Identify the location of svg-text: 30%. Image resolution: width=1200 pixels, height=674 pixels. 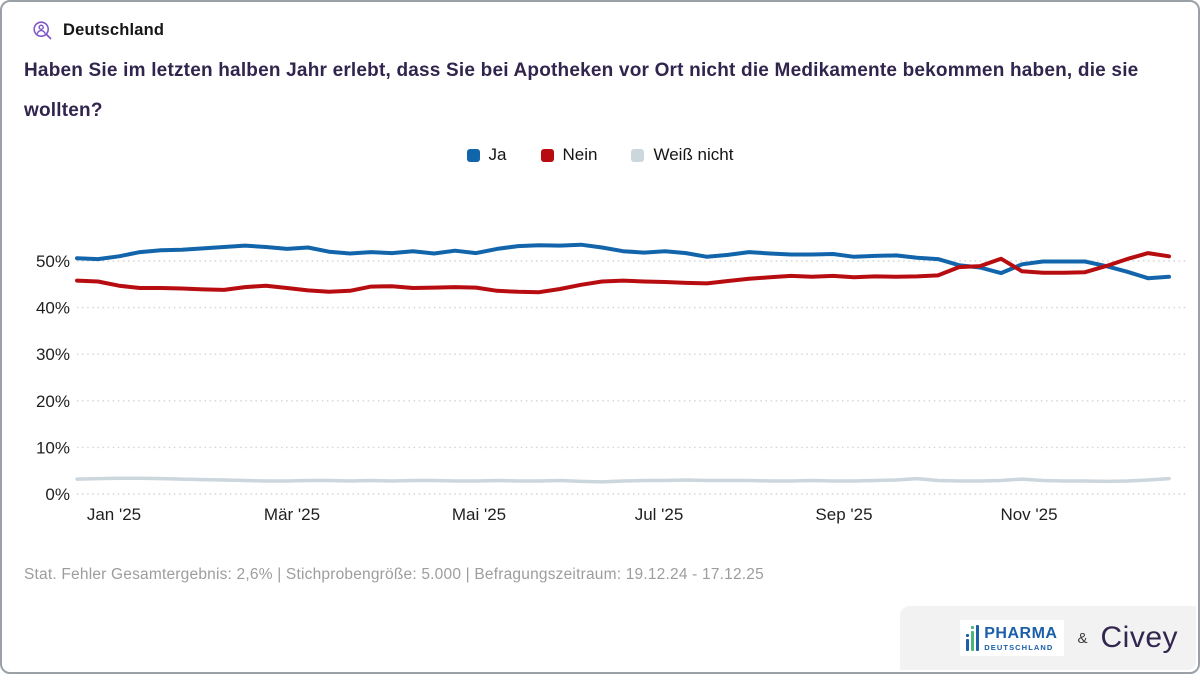
(53, 354).